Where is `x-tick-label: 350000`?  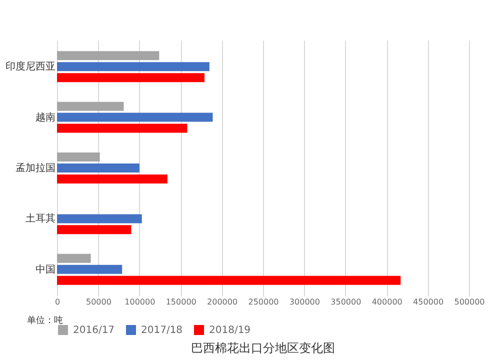 x-tick-label: 350000 is located at coordinates (346, 302).